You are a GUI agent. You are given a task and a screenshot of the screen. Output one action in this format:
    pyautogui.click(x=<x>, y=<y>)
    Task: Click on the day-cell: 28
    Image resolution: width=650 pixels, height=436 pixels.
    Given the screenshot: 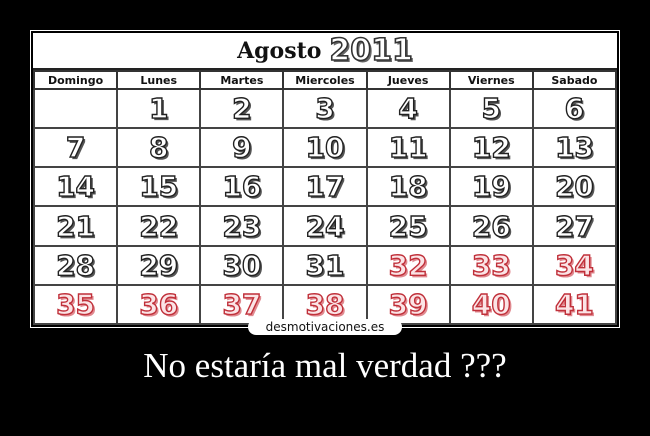 What is the action you would take?
    pyautogui.click(x=75, y=265)
    